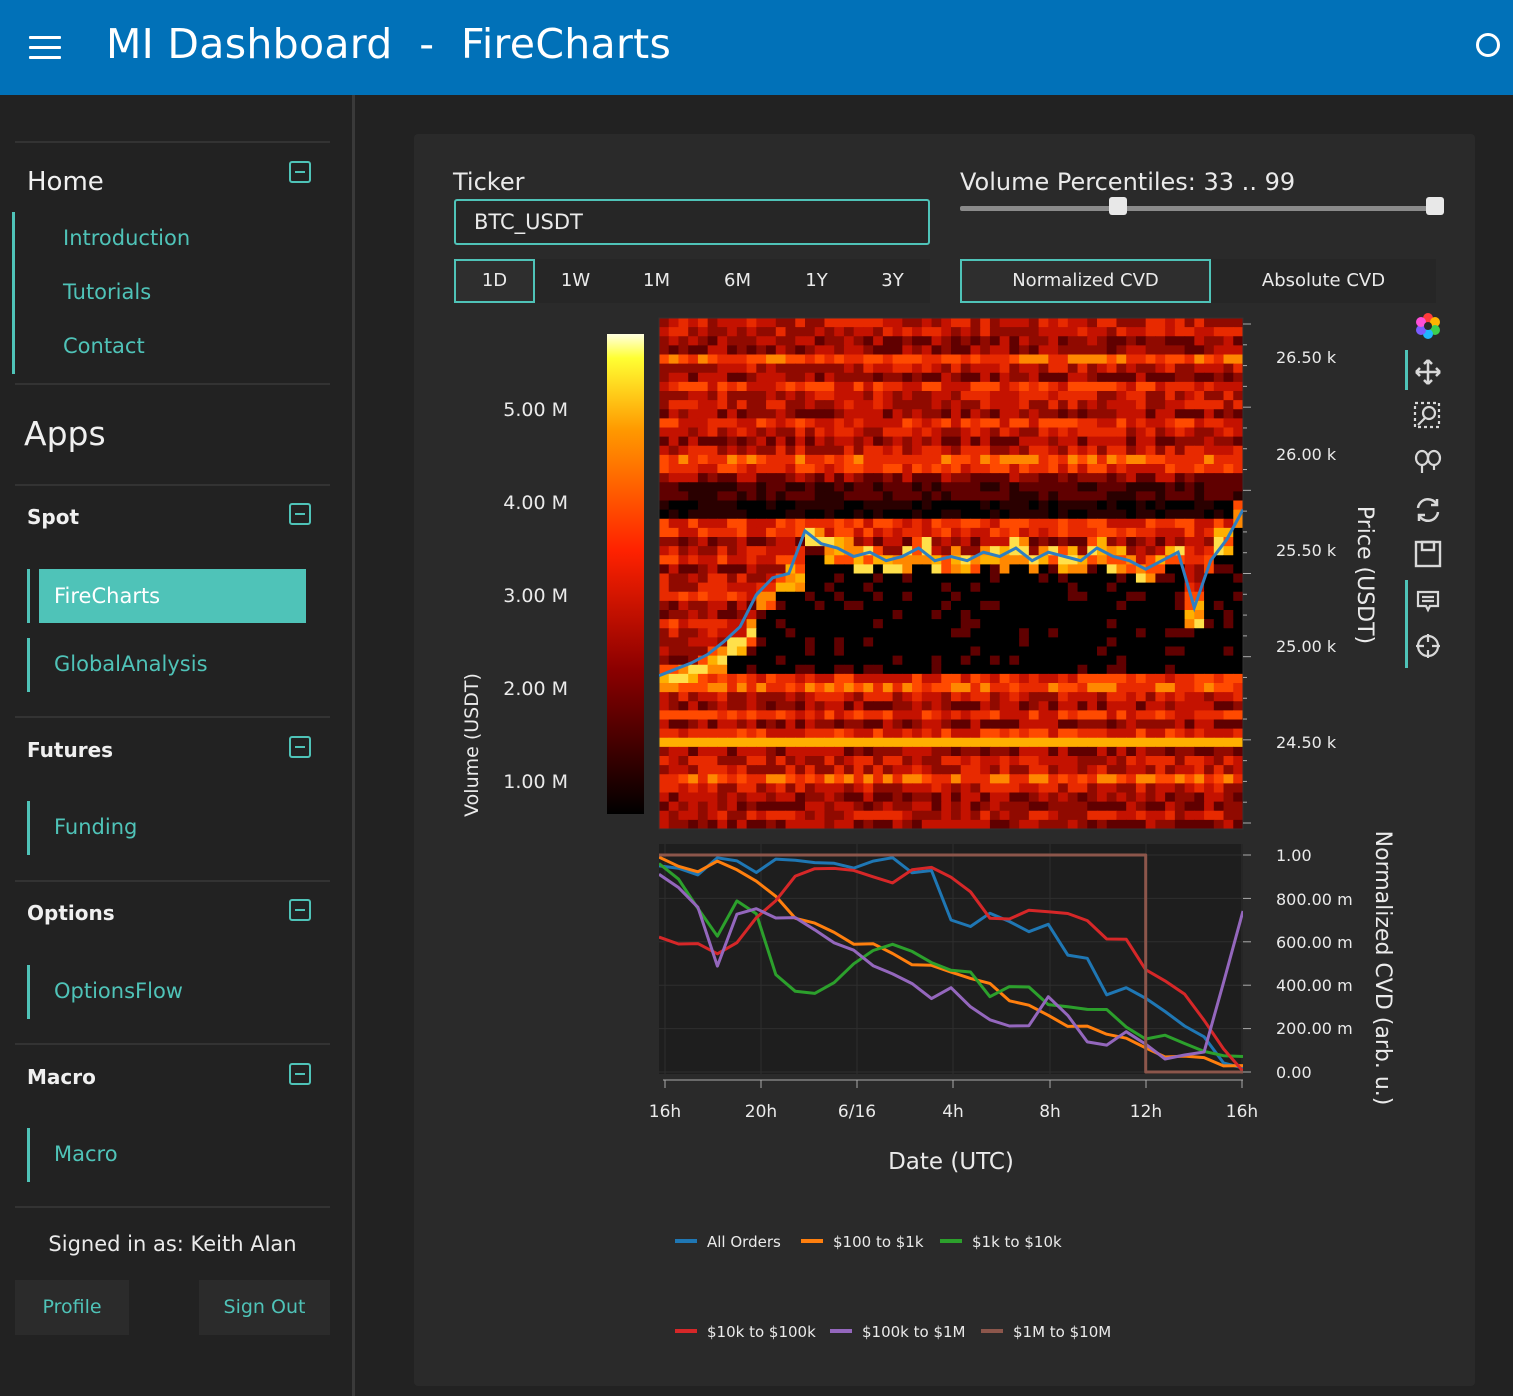  Describe the element at coordinates (127, 238) in the screenshot. I see `sidebar-item-introduction: Introduction` at that location.